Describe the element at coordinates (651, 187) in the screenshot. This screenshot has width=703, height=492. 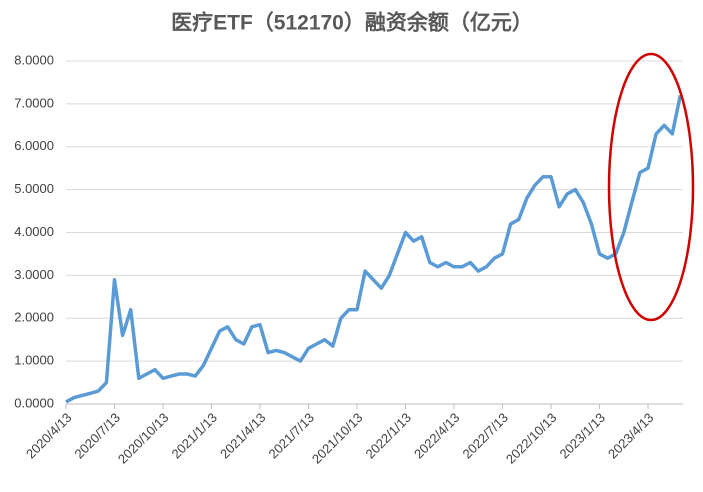
I see `highlight-ellipse` at that location.